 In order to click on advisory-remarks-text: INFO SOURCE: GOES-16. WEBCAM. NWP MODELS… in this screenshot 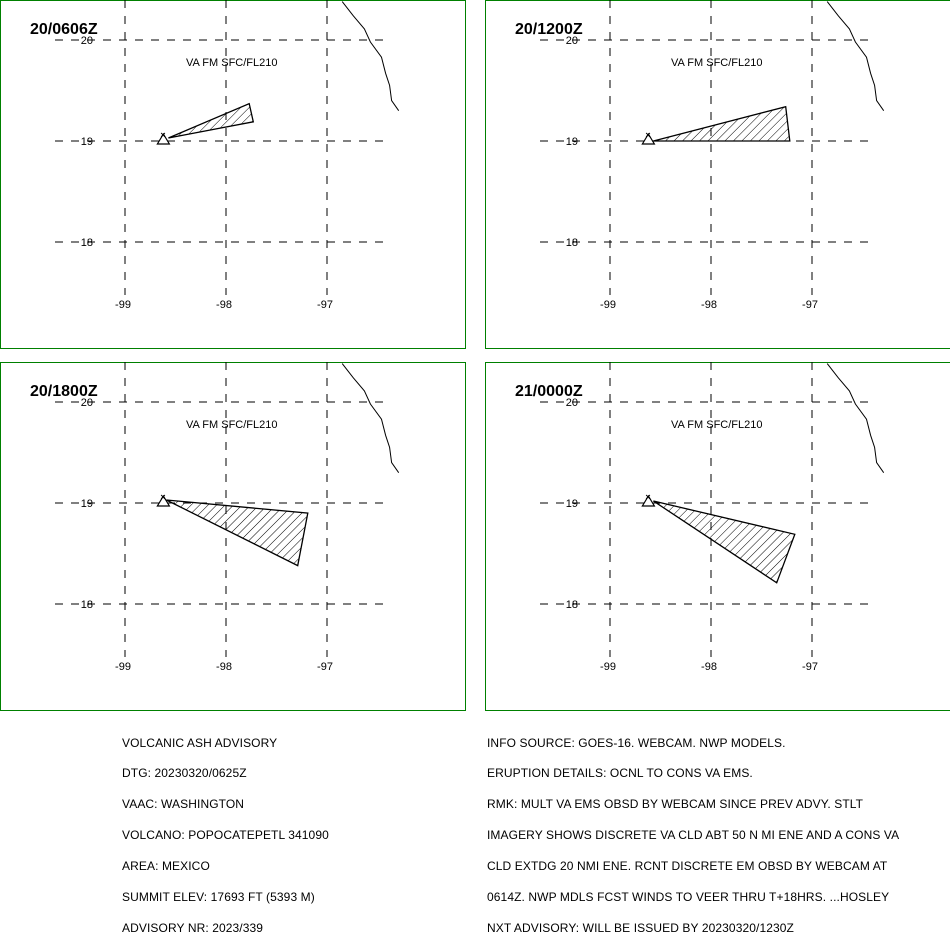, I will do `click(693, 830)`.